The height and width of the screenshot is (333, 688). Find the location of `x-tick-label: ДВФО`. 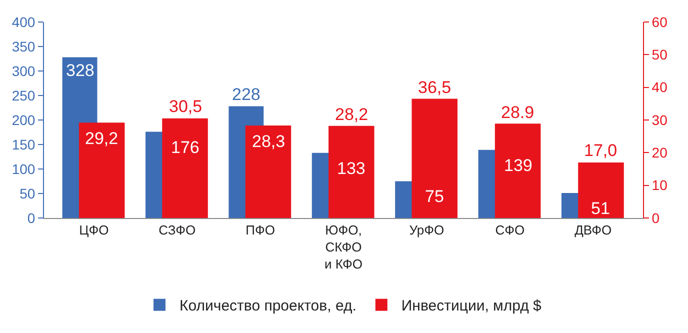

x-tick-label: ДВФО is located at coordinates (593, 230).